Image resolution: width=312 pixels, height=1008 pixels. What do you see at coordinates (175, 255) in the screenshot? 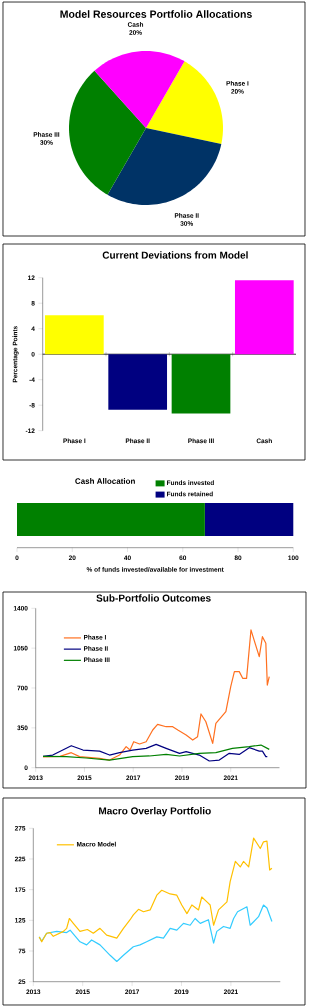
I see `chart-title: Current Deviations from Model` at bounding box center [175, 255].